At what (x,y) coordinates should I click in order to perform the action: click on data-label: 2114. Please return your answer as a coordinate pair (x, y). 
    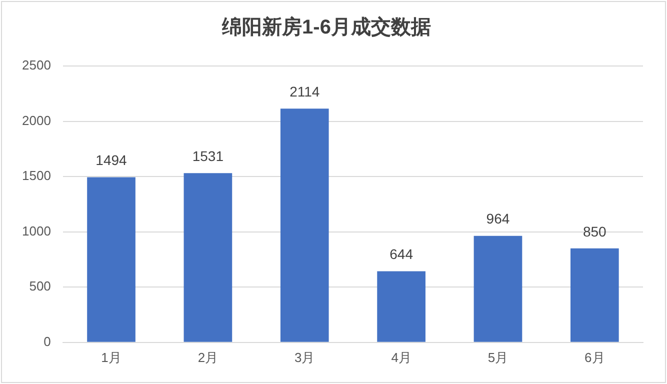
    Looking at the image, I should click on (305, 92).